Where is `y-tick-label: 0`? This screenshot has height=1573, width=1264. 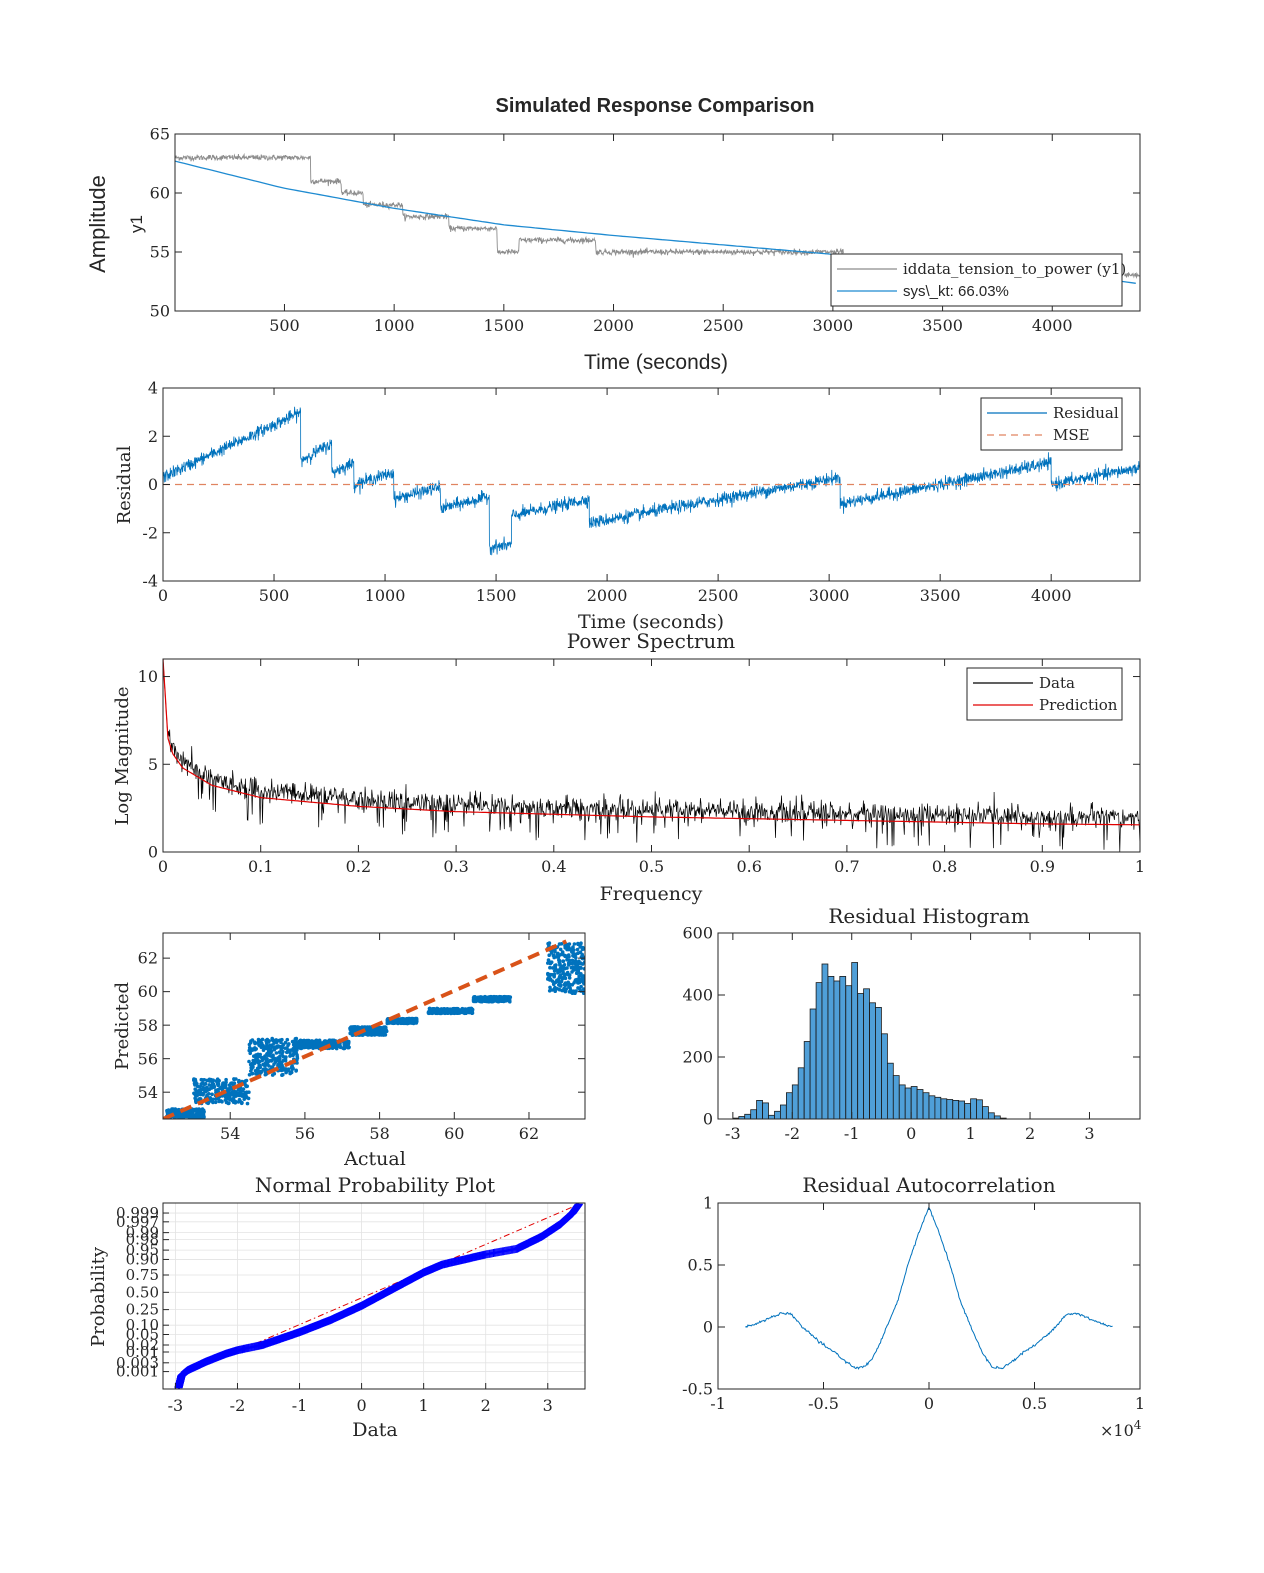
y-tick-label: 0 is located at coordinates (153, 852).